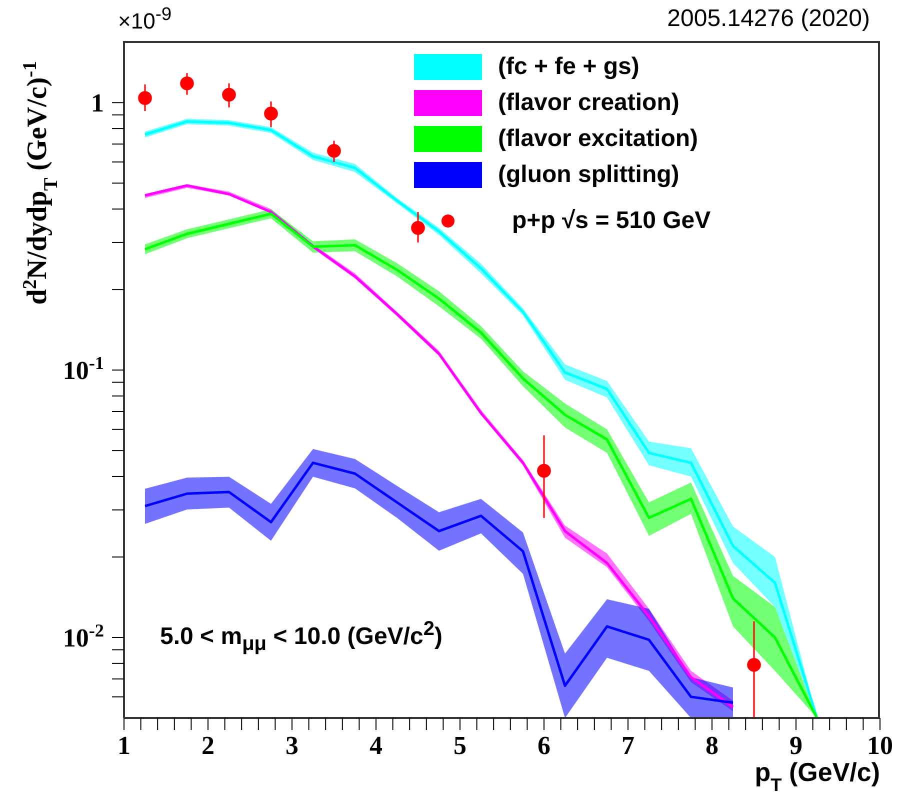 The width and height of the screenshot is (902, 801). I want to click on legend-label: p+p √s = 510 GeV, so click(611, 221).